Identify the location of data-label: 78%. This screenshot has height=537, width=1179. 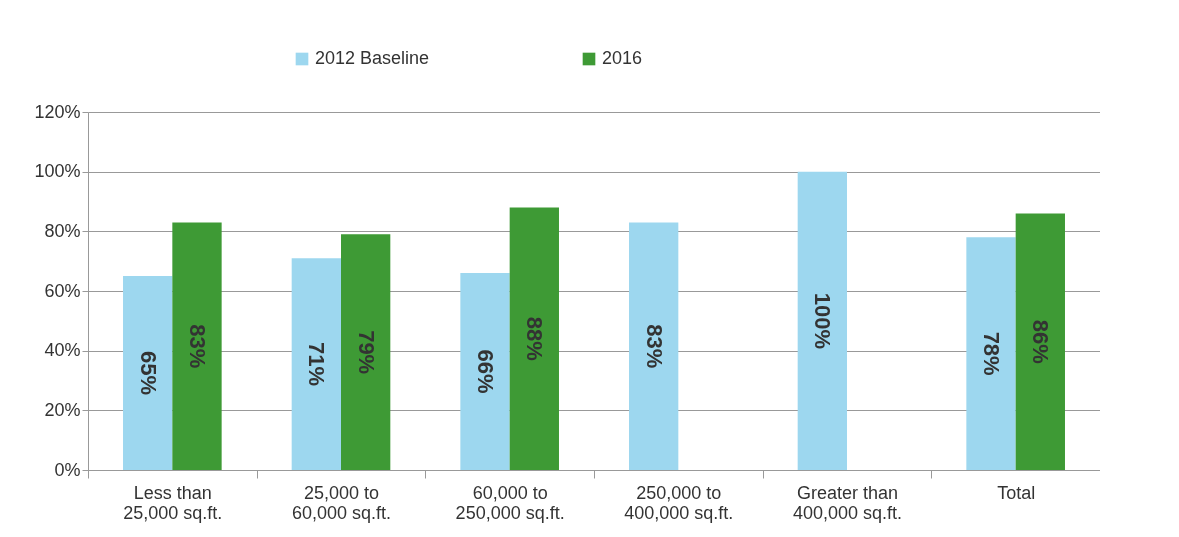
(992, 353).